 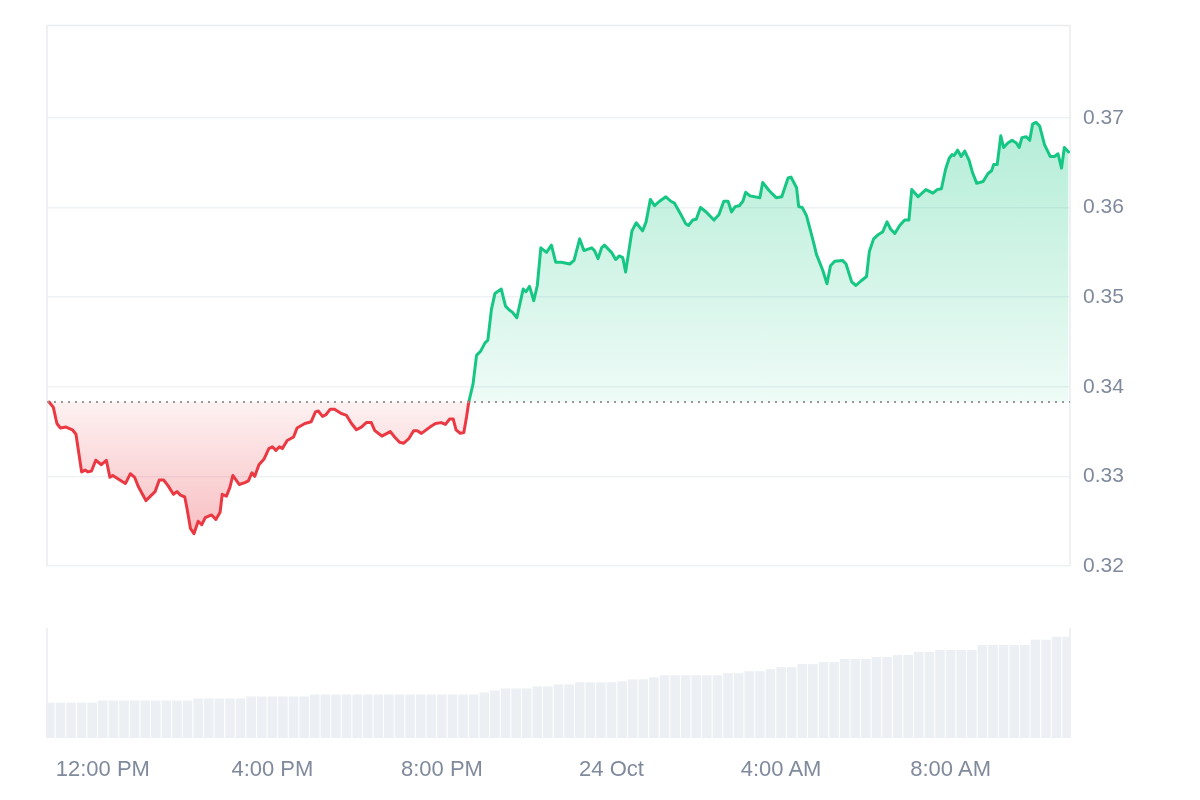 I want to click on y-tick-label: 0.34, so click(x=1104, y=385).